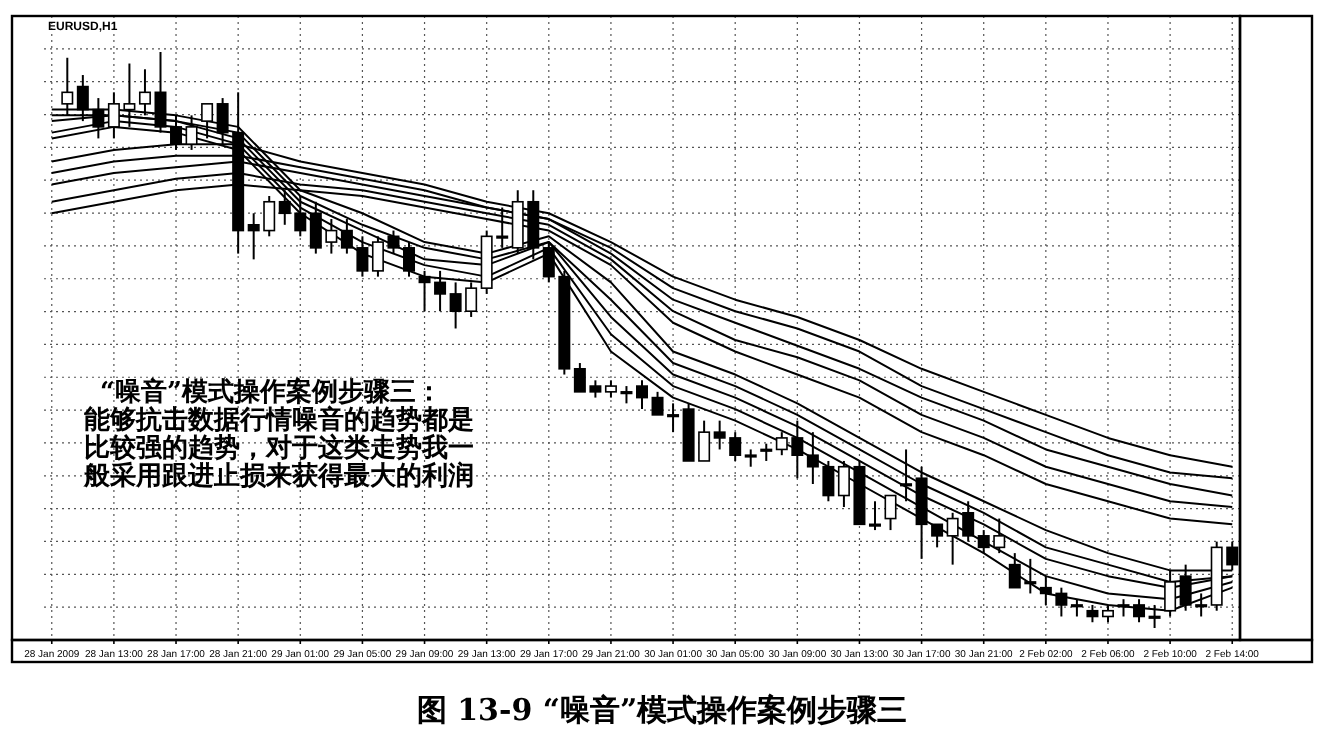 This screenshot has height=756, width=1324. What do you see at coordinates (279, 420) in the screenshot?
I see `annotation: 能够抗击数据行情噪音的趋势都是` at bounding box center [279, 420].